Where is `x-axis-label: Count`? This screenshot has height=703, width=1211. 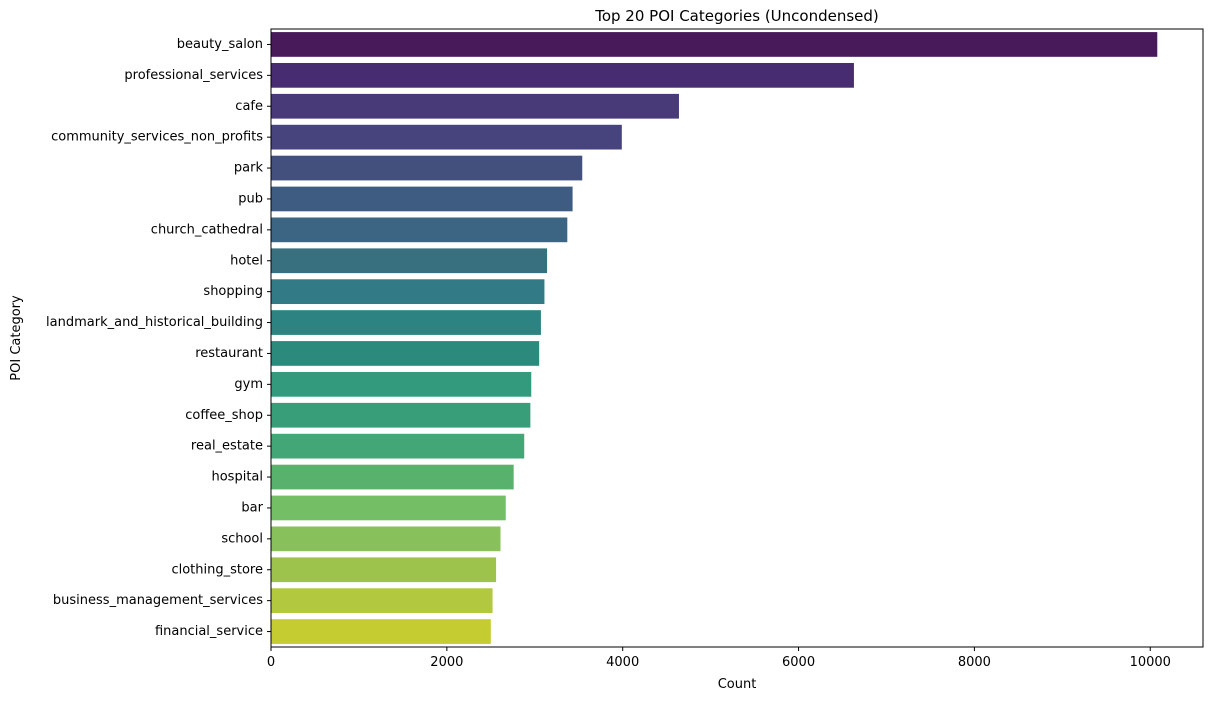 x-axis-label: Count is located at coordinates (737, 684).